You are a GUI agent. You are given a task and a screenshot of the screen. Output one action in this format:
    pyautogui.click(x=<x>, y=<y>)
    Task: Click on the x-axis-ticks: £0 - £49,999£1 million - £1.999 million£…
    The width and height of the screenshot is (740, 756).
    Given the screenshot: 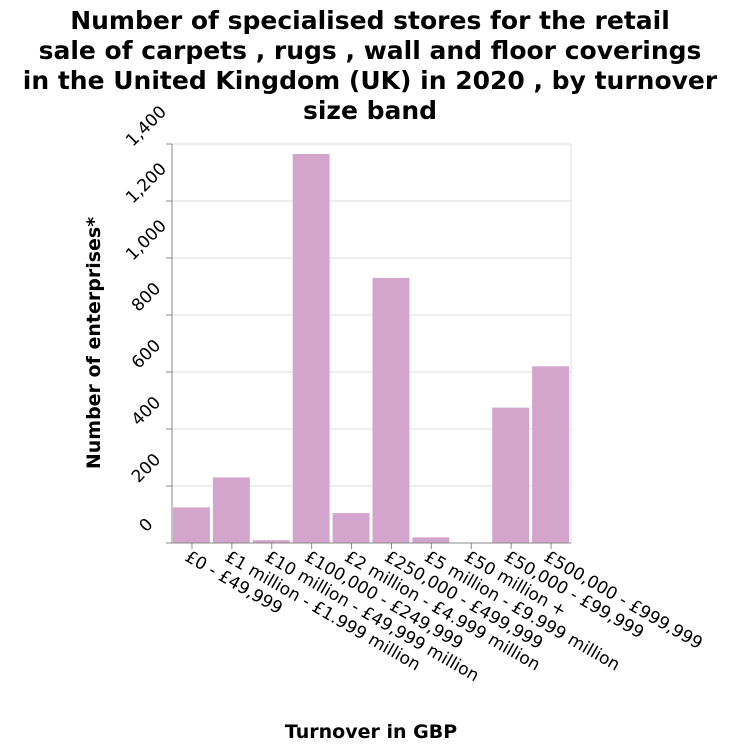 What is the action you would take?
    pyautogui.click(x=443, y=614)
    